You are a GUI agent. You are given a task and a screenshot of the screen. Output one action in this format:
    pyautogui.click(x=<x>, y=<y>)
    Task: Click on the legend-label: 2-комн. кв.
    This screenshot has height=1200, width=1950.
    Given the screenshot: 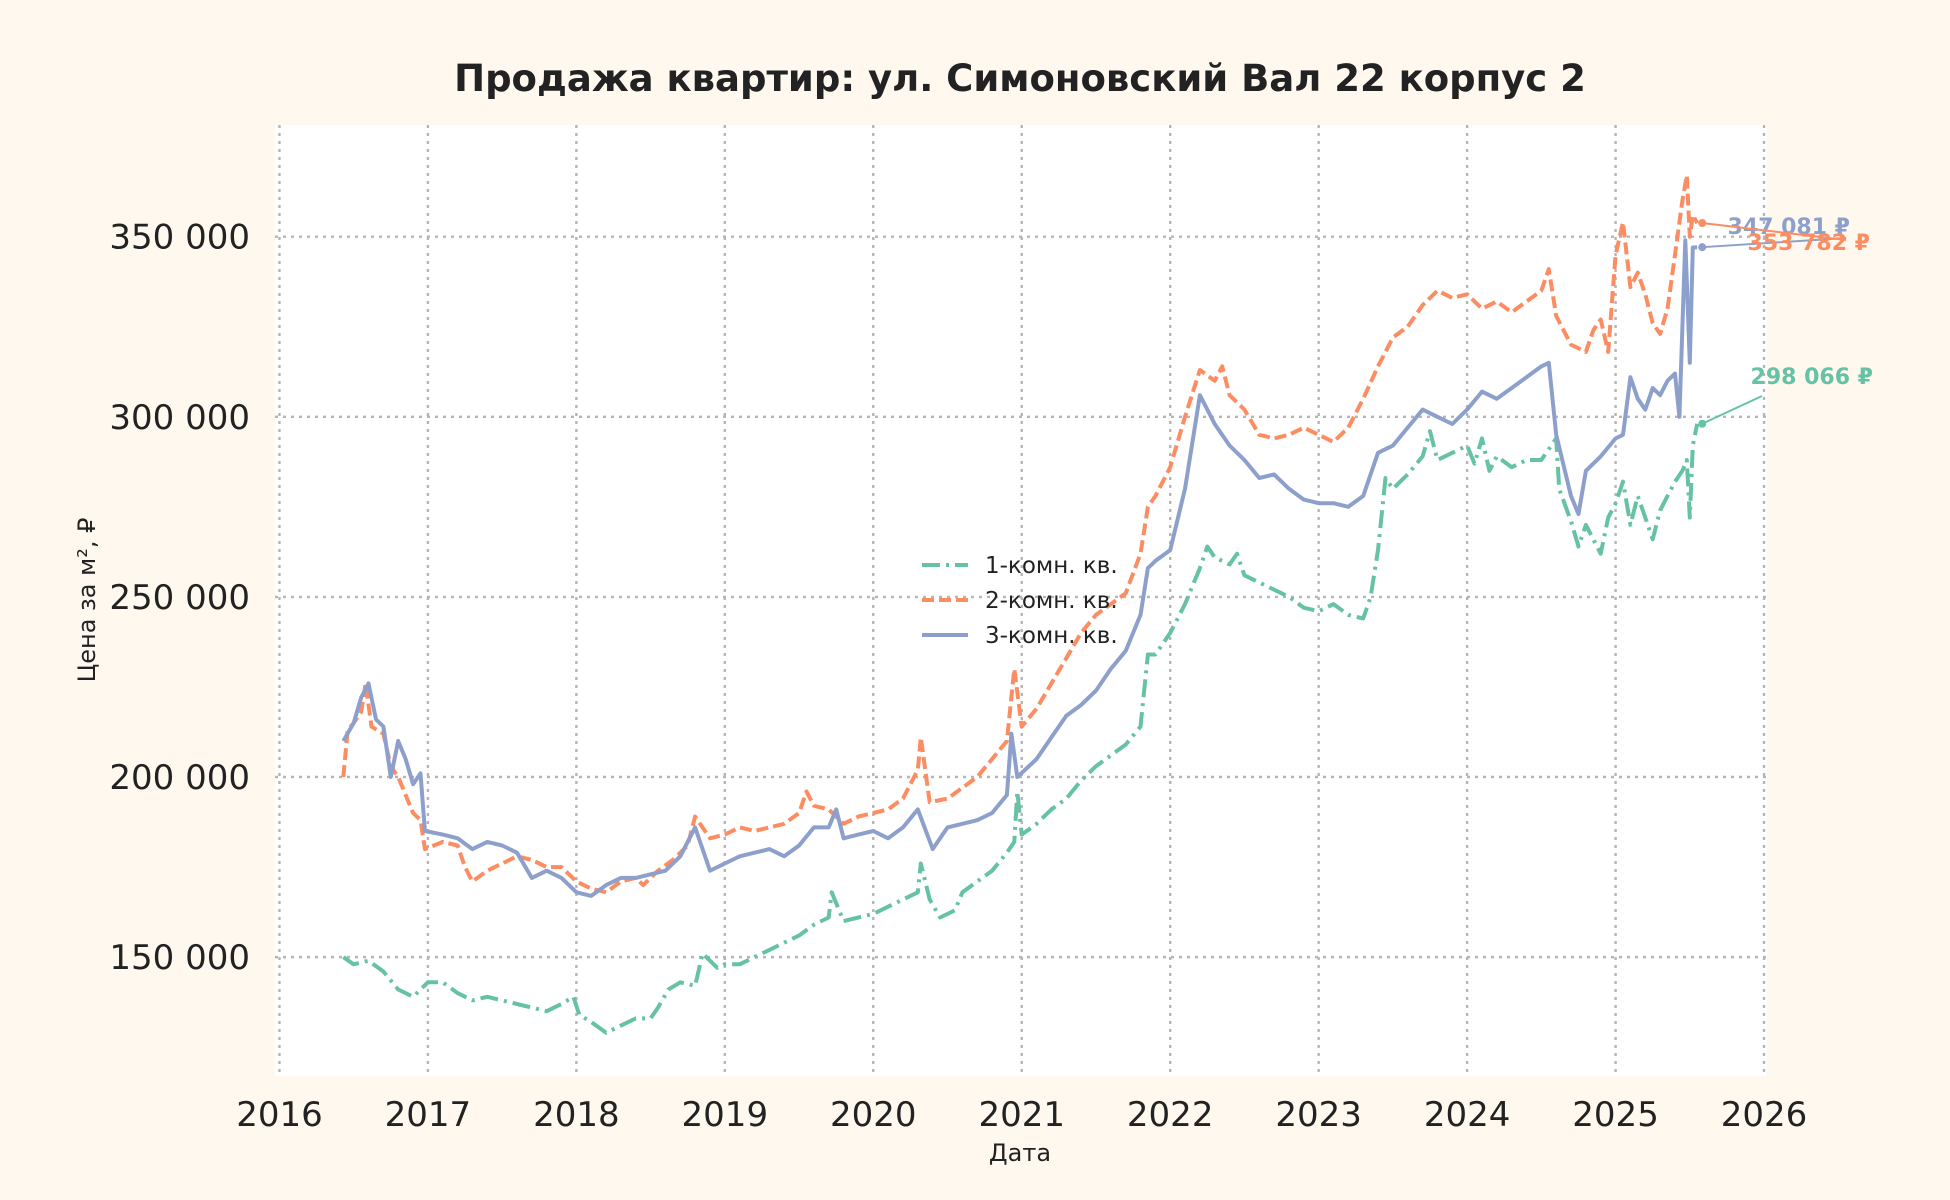 What is the action you would take?
    pyautogui.click(x=1051, y=601)
    